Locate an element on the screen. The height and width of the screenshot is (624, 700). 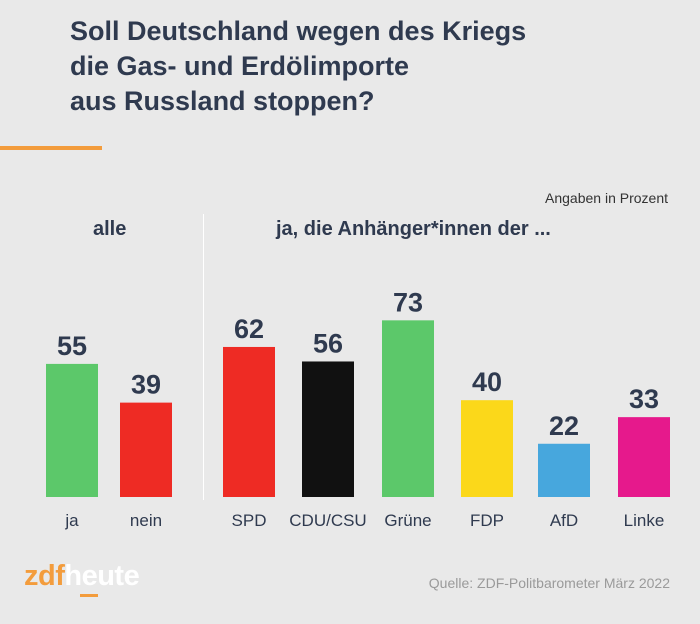
logo-heute: heute is located at coordinates (102, 576).